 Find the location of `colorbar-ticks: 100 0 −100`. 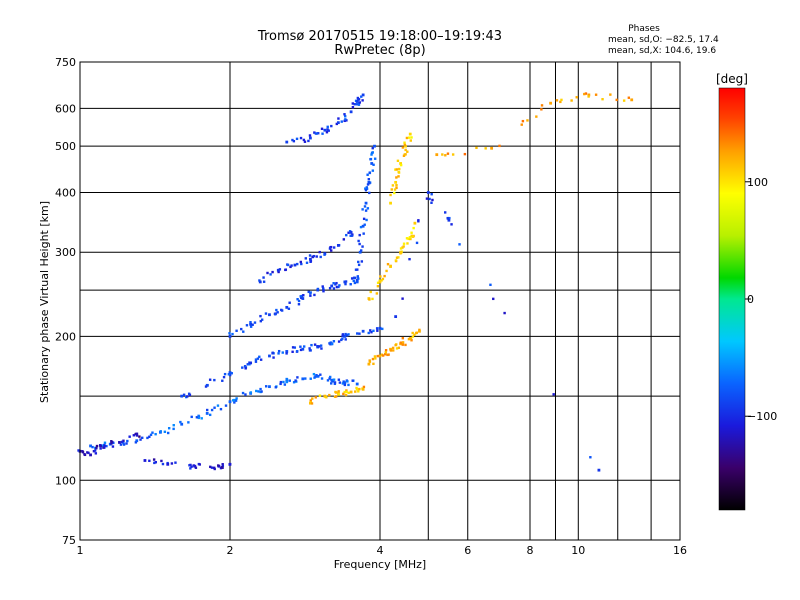

colorbar-ticks: 100 0 −100 is located at coordinates (761, 299).